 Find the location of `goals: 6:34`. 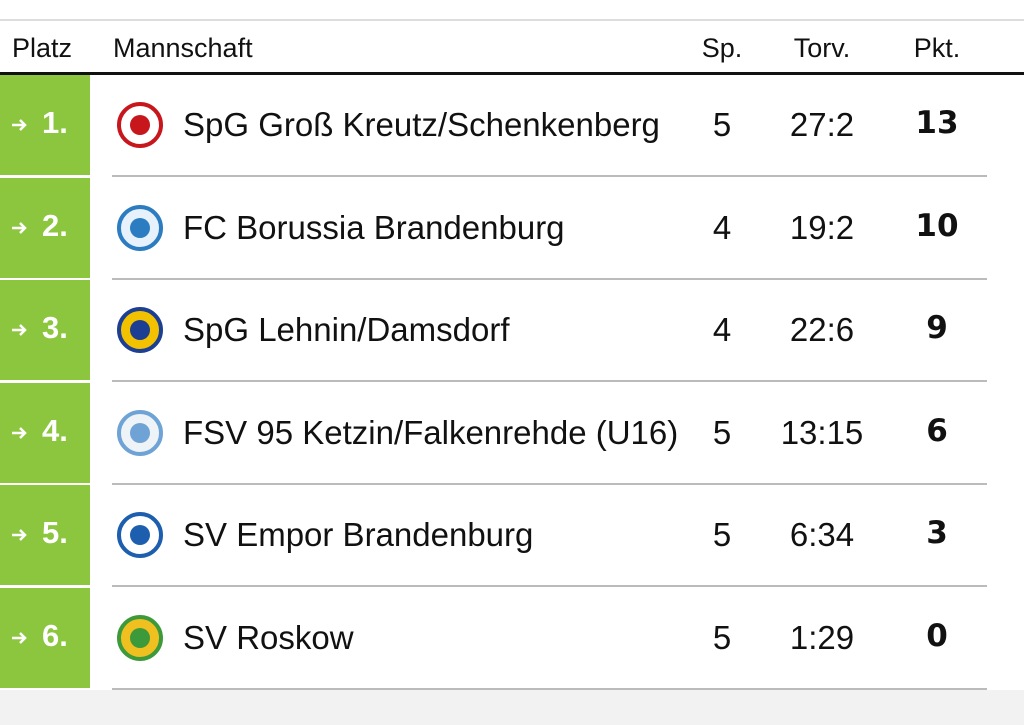

goals: 6:34 is located at coordinates (822, 534).